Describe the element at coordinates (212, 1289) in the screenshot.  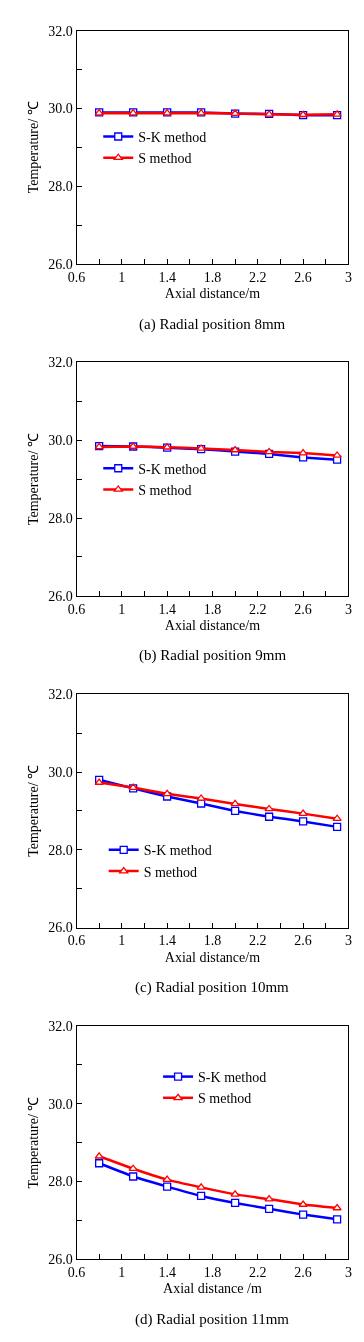
I see `x-axis-title: Axial distance /m` at that location.